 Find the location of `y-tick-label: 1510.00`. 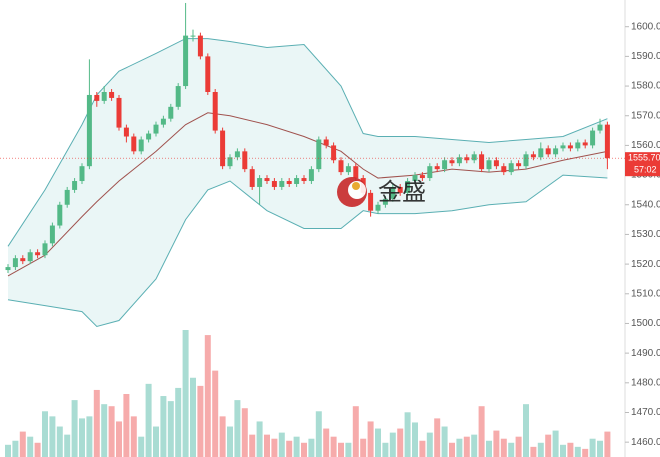

y-tick-label: 1510.00 is located at coordinates (645, 293).